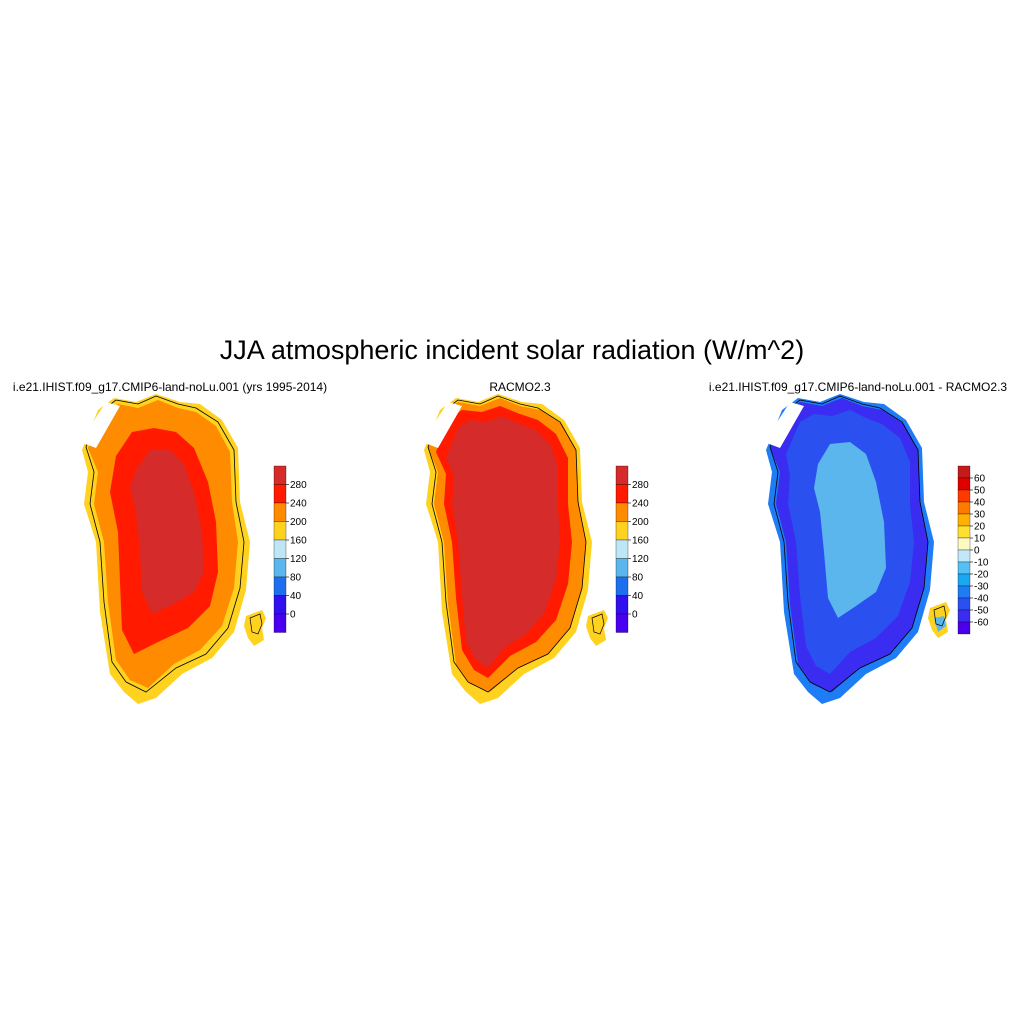  Describe the element at coordinates (981, 563) in the screenshot. I see `colorbar-label: -10` at that location.